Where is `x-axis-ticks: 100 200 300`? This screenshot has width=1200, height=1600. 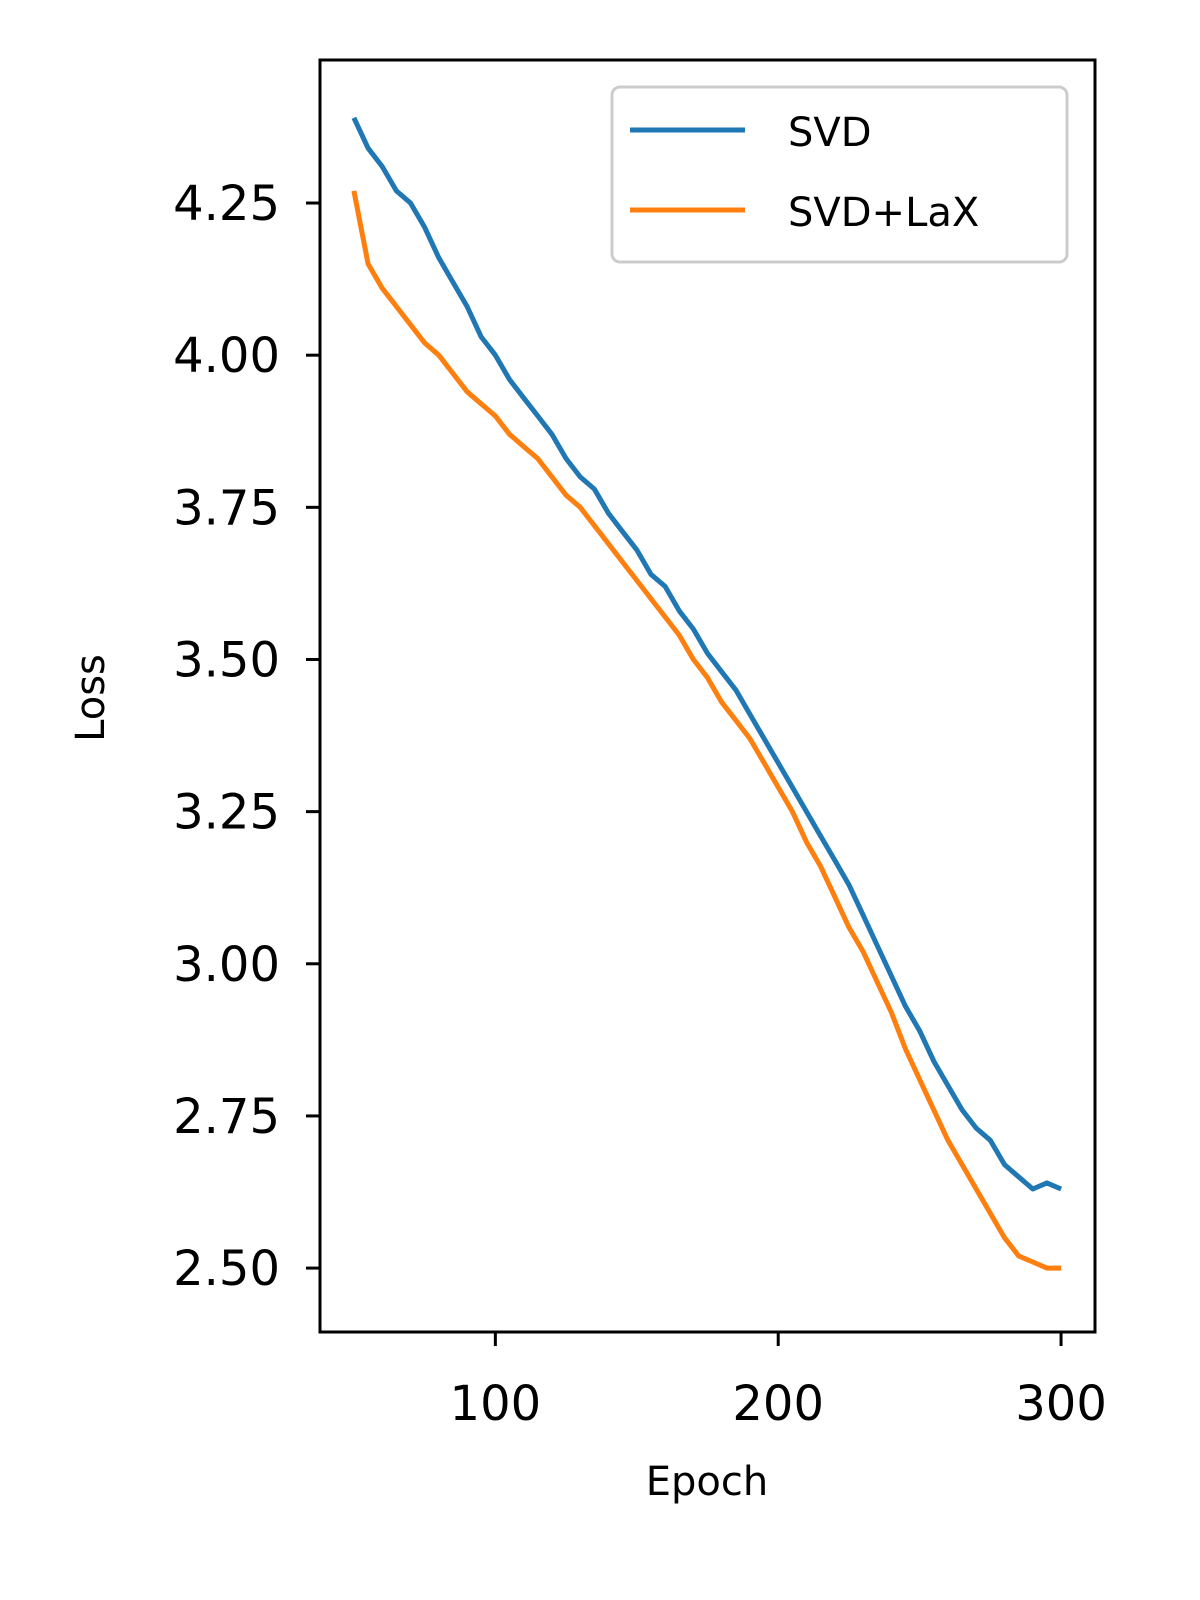 x-axis-ticks: 100 200 300 is located at coordinates (778, 1382).